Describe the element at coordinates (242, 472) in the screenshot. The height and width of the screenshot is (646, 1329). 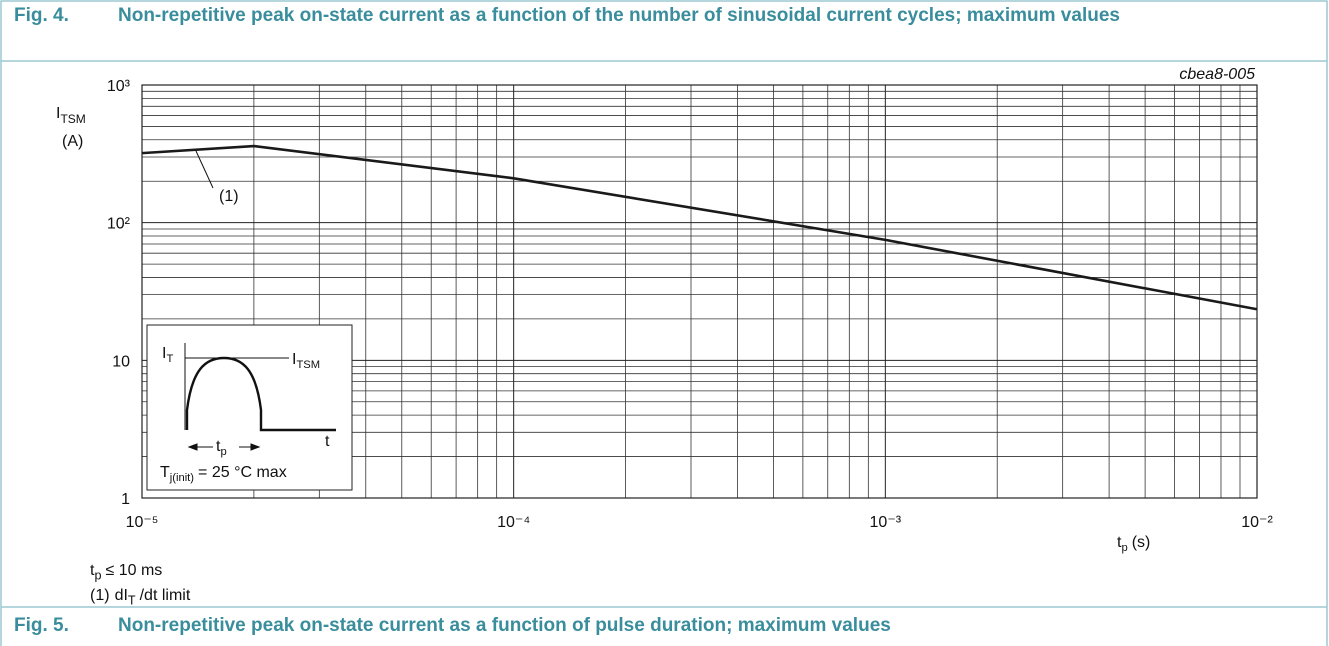
I see `inset-condition-rest: = 25 °C max` at that location.